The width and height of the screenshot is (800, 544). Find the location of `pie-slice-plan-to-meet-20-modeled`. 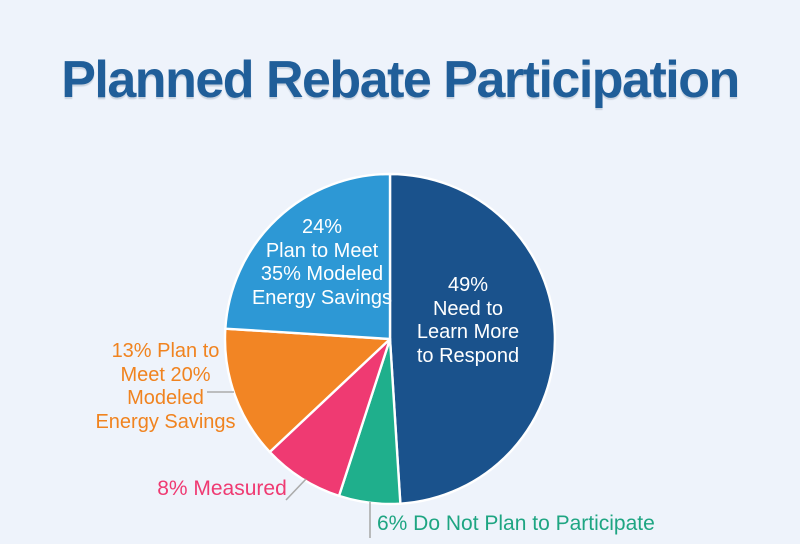

pie-slice-plan-to-meet-20-modeled is located at coordinates (307, 390).